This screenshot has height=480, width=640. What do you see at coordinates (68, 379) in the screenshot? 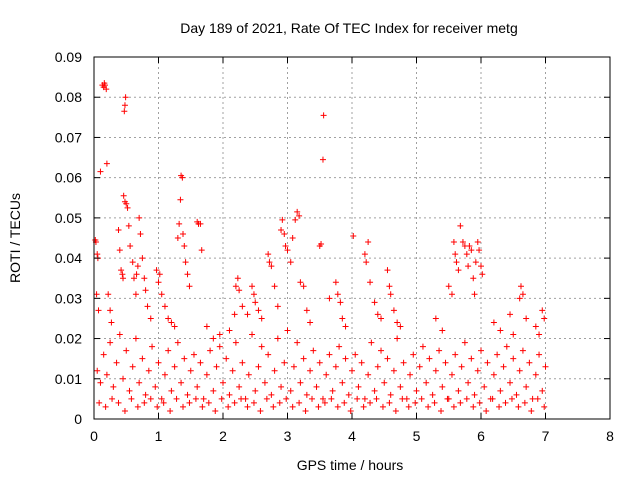
I see `y-tick-label: 0.01` at bounding box center [68, 379].